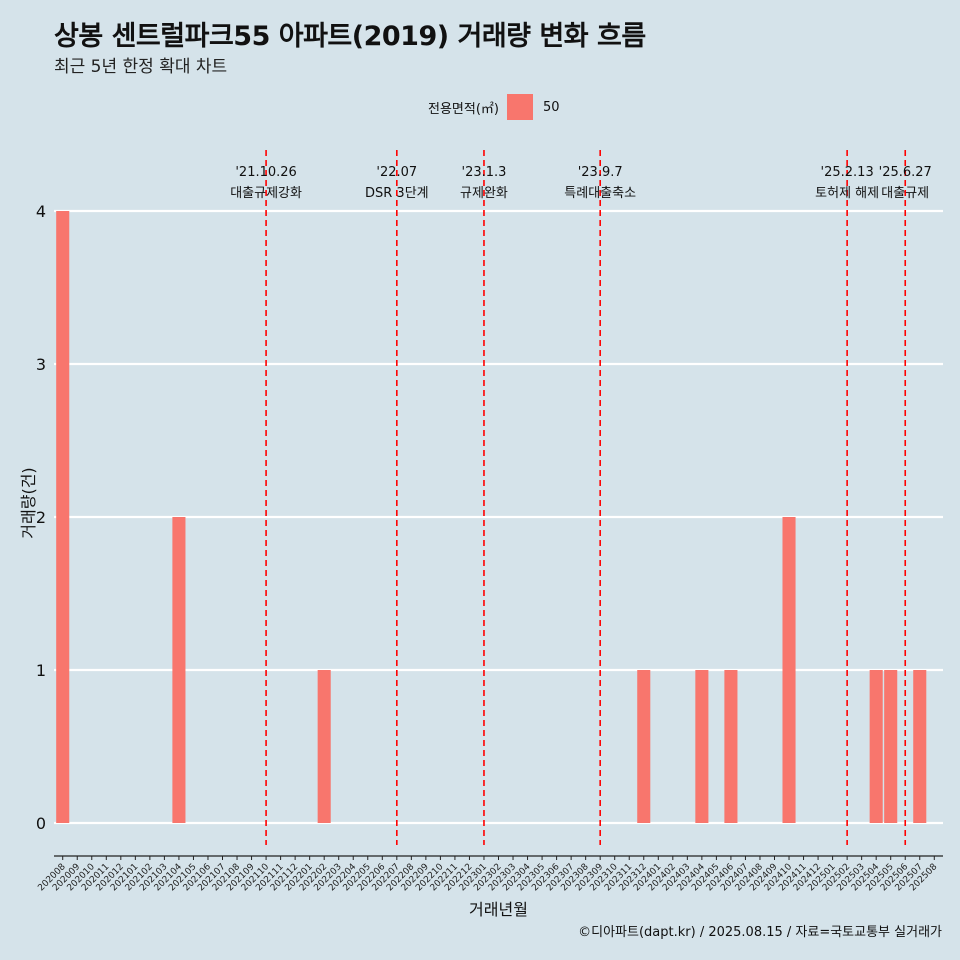 The height and width of the screenshot is (960, 960). Describe the element at coordinates (484, 172) in the screenshot. I see `annotation-date: '23.1.3` at that location.